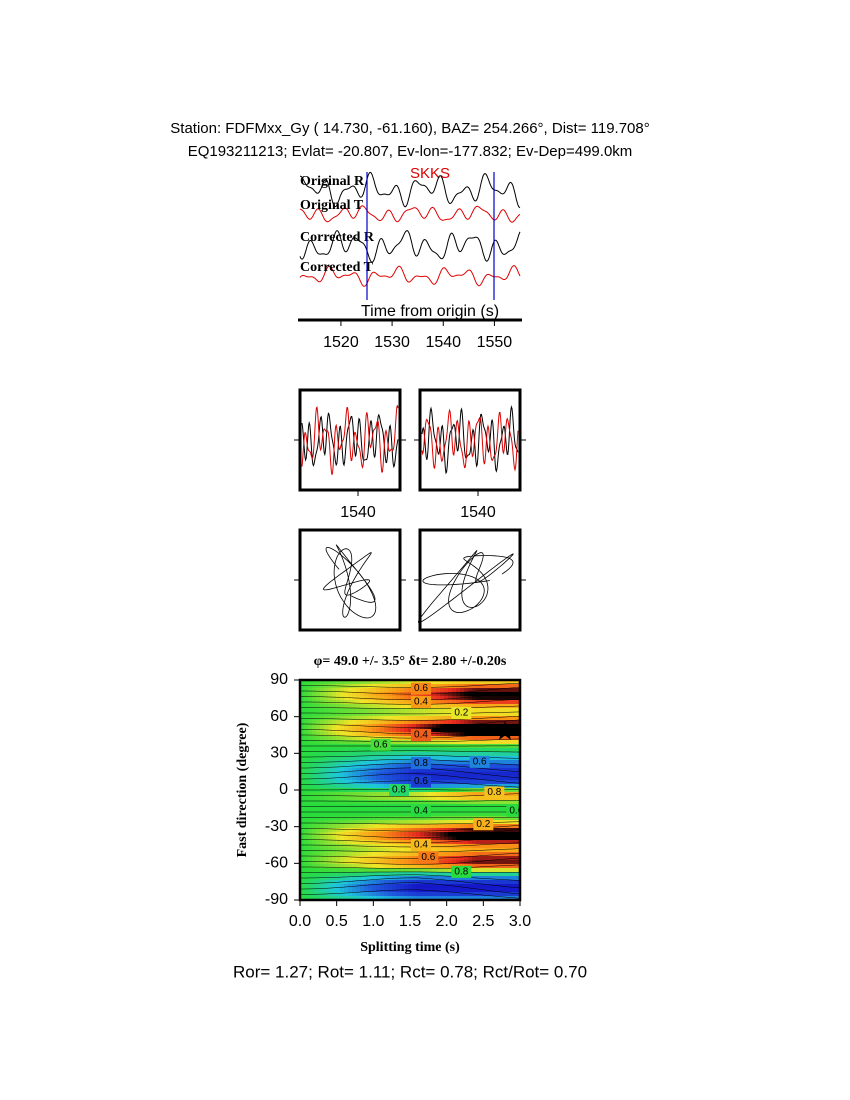 The image size is (850, 1100). What do you see at coordinates (428, 857) in the screenshot?
I see `contour-label: 0.6` at bounding box center [428, 857].